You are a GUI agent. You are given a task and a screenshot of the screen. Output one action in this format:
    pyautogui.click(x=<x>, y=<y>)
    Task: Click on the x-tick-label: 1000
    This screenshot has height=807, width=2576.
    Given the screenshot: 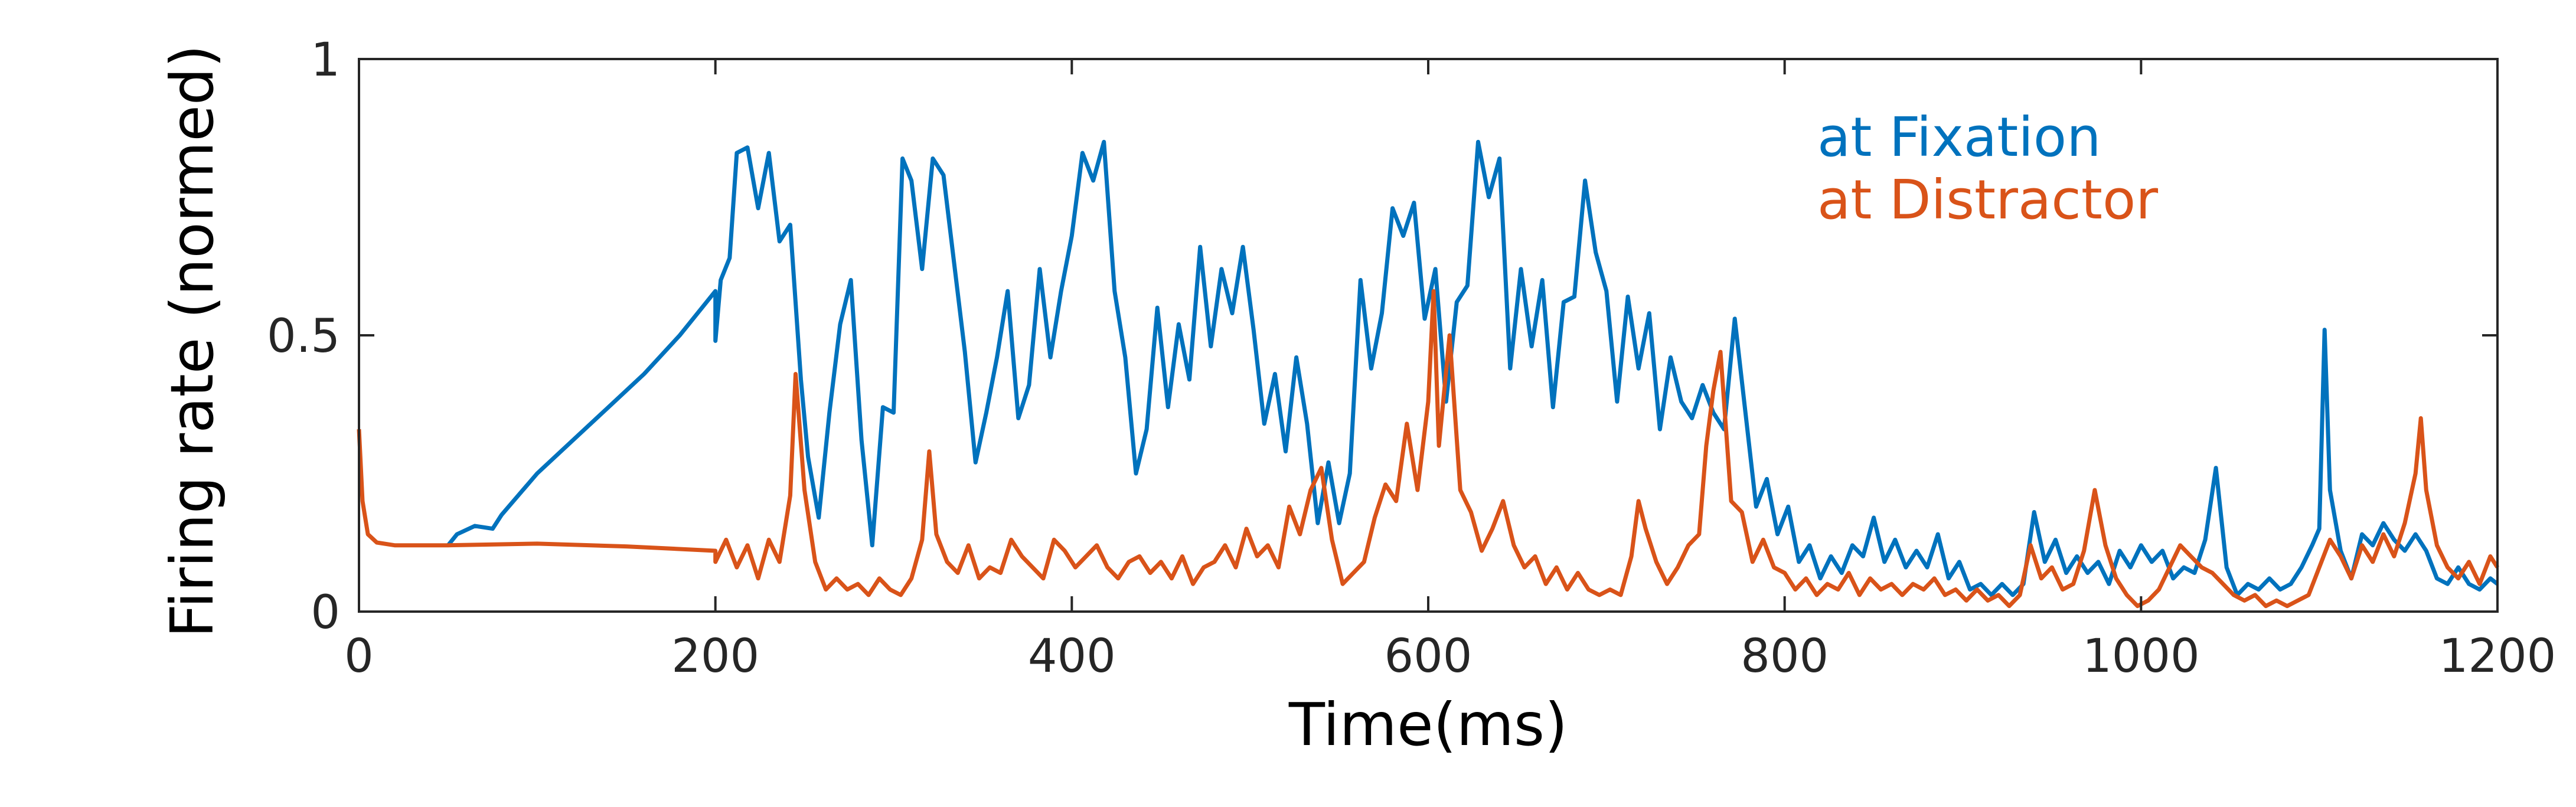 What is the action you would take?
    pyautogui.click(x=2141, y=656)
    